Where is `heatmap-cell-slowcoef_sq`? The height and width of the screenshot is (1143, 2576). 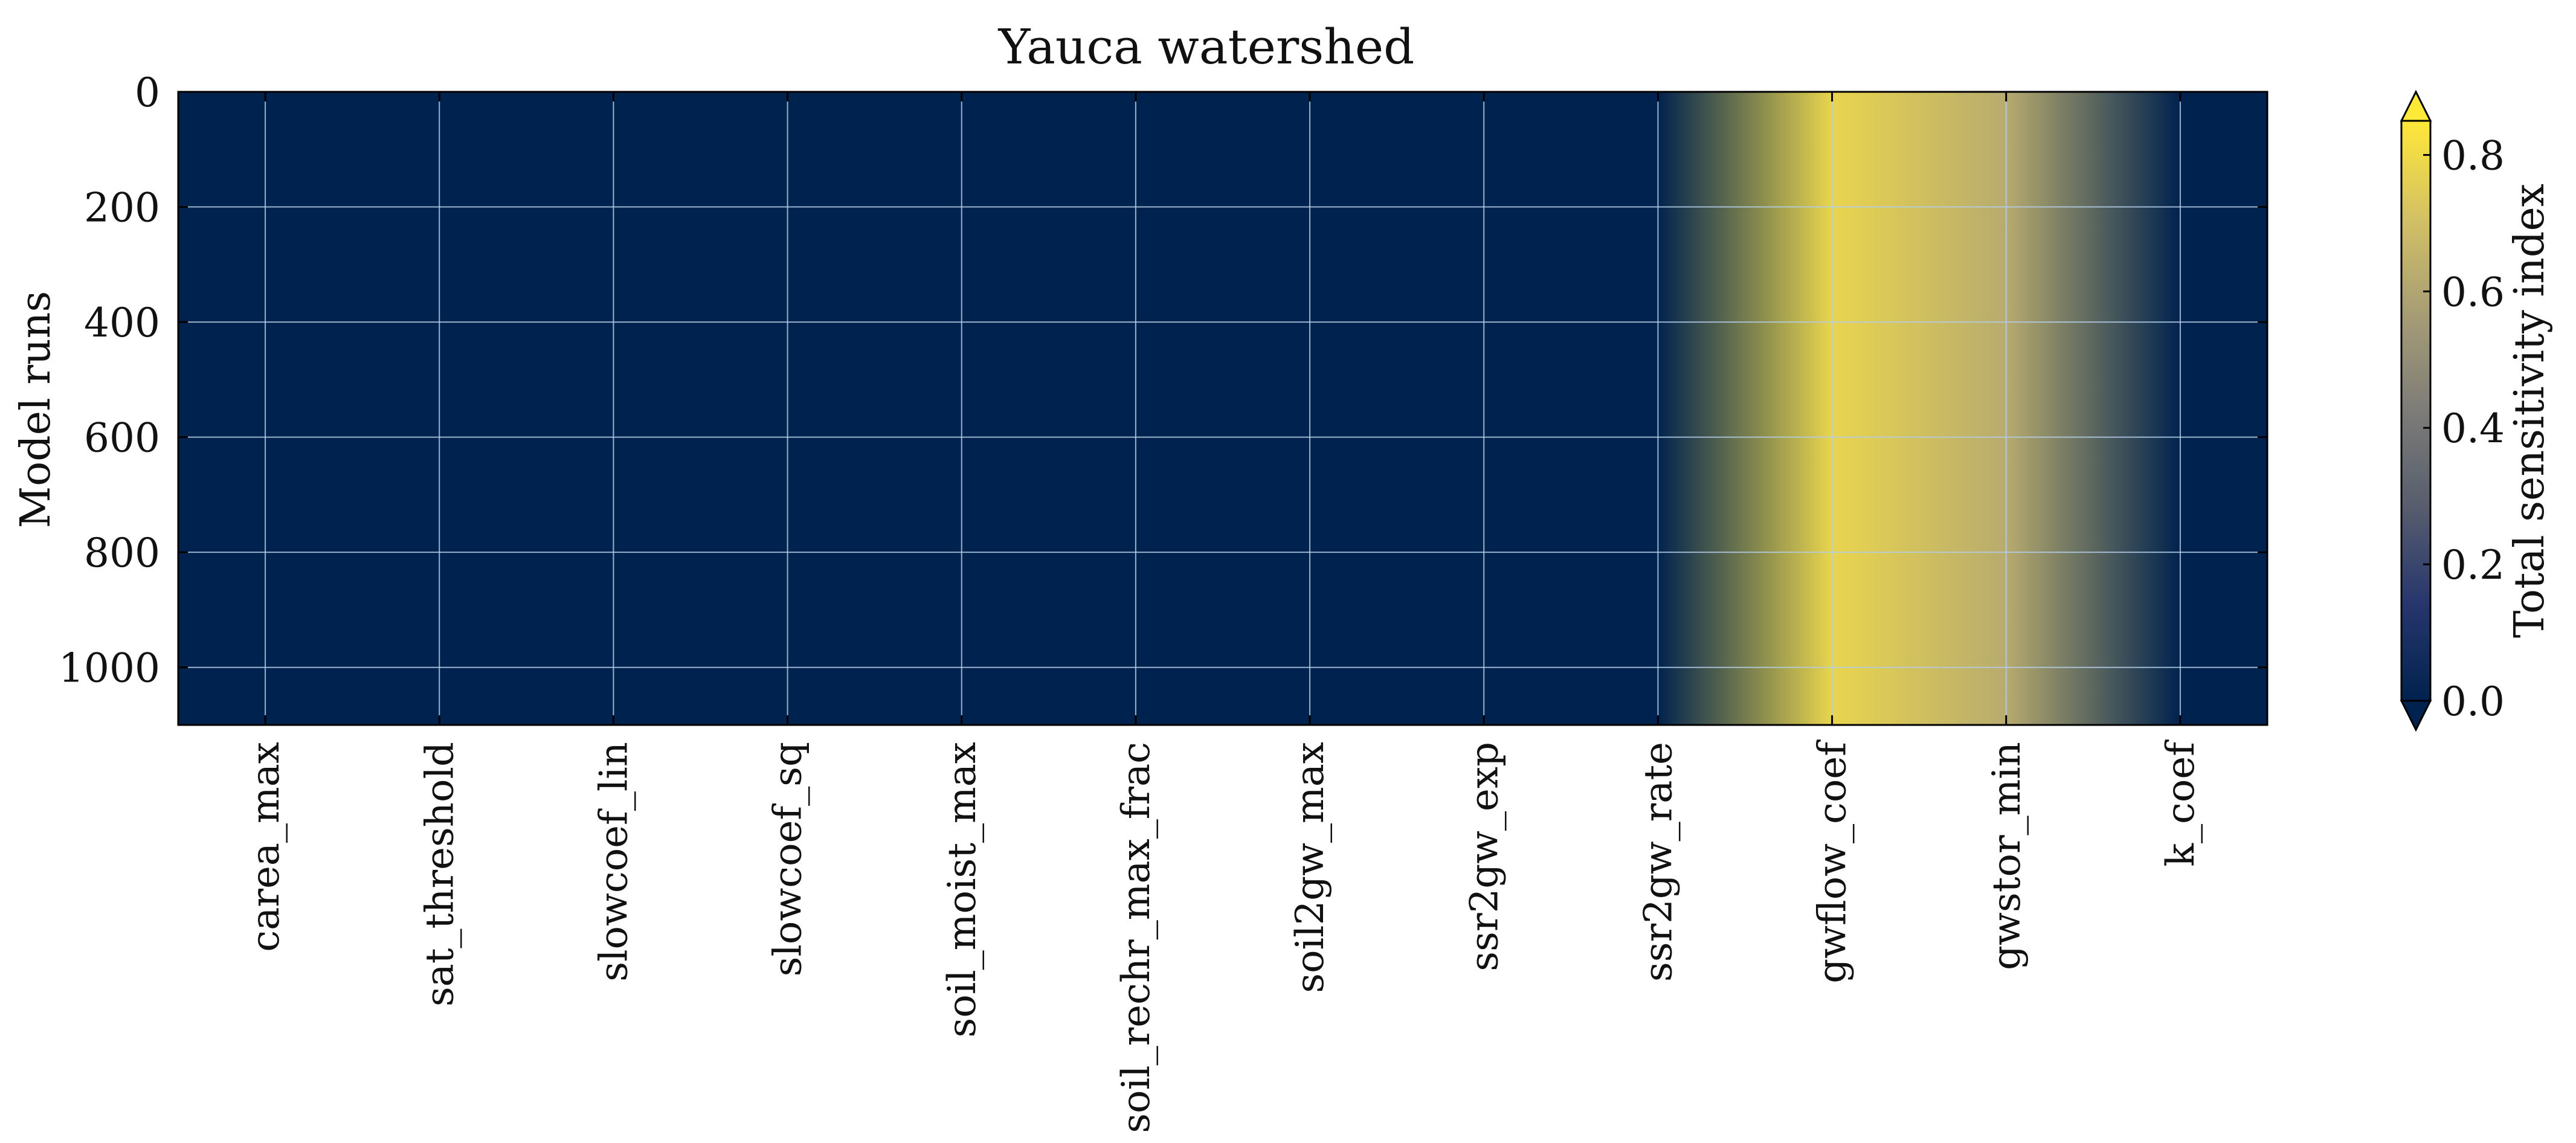
heatmap-cell-slowcoef_sq is located at coordinates (788, 408).